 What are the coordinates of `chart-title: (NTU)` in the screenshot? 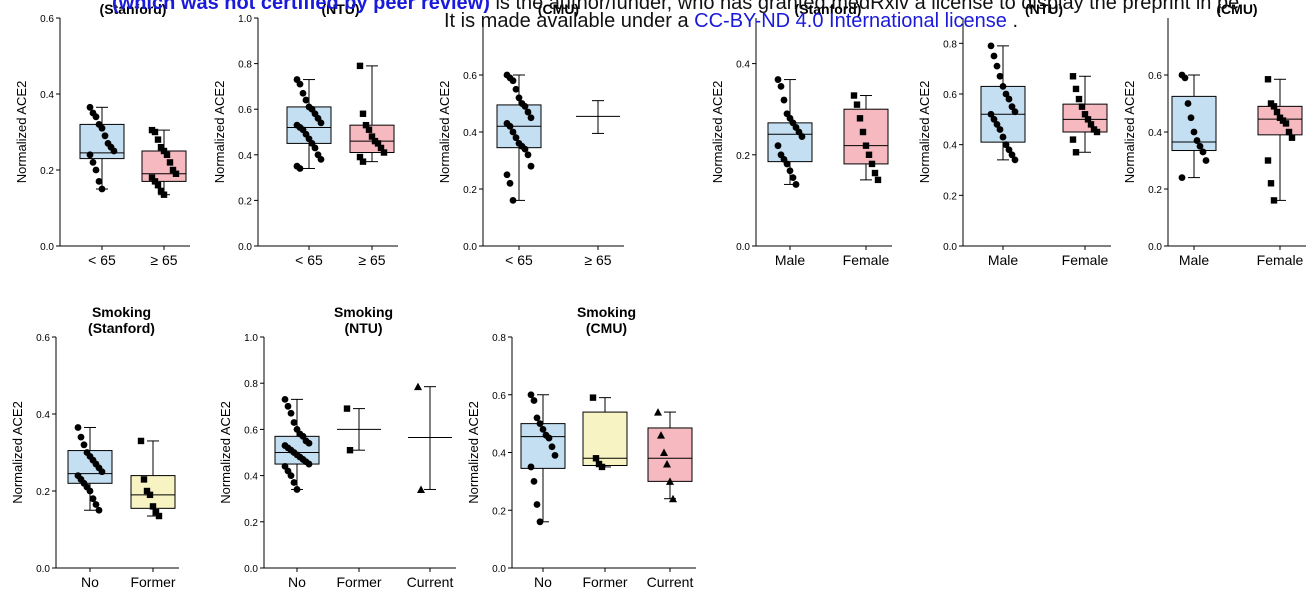 It's located at (363, 328).